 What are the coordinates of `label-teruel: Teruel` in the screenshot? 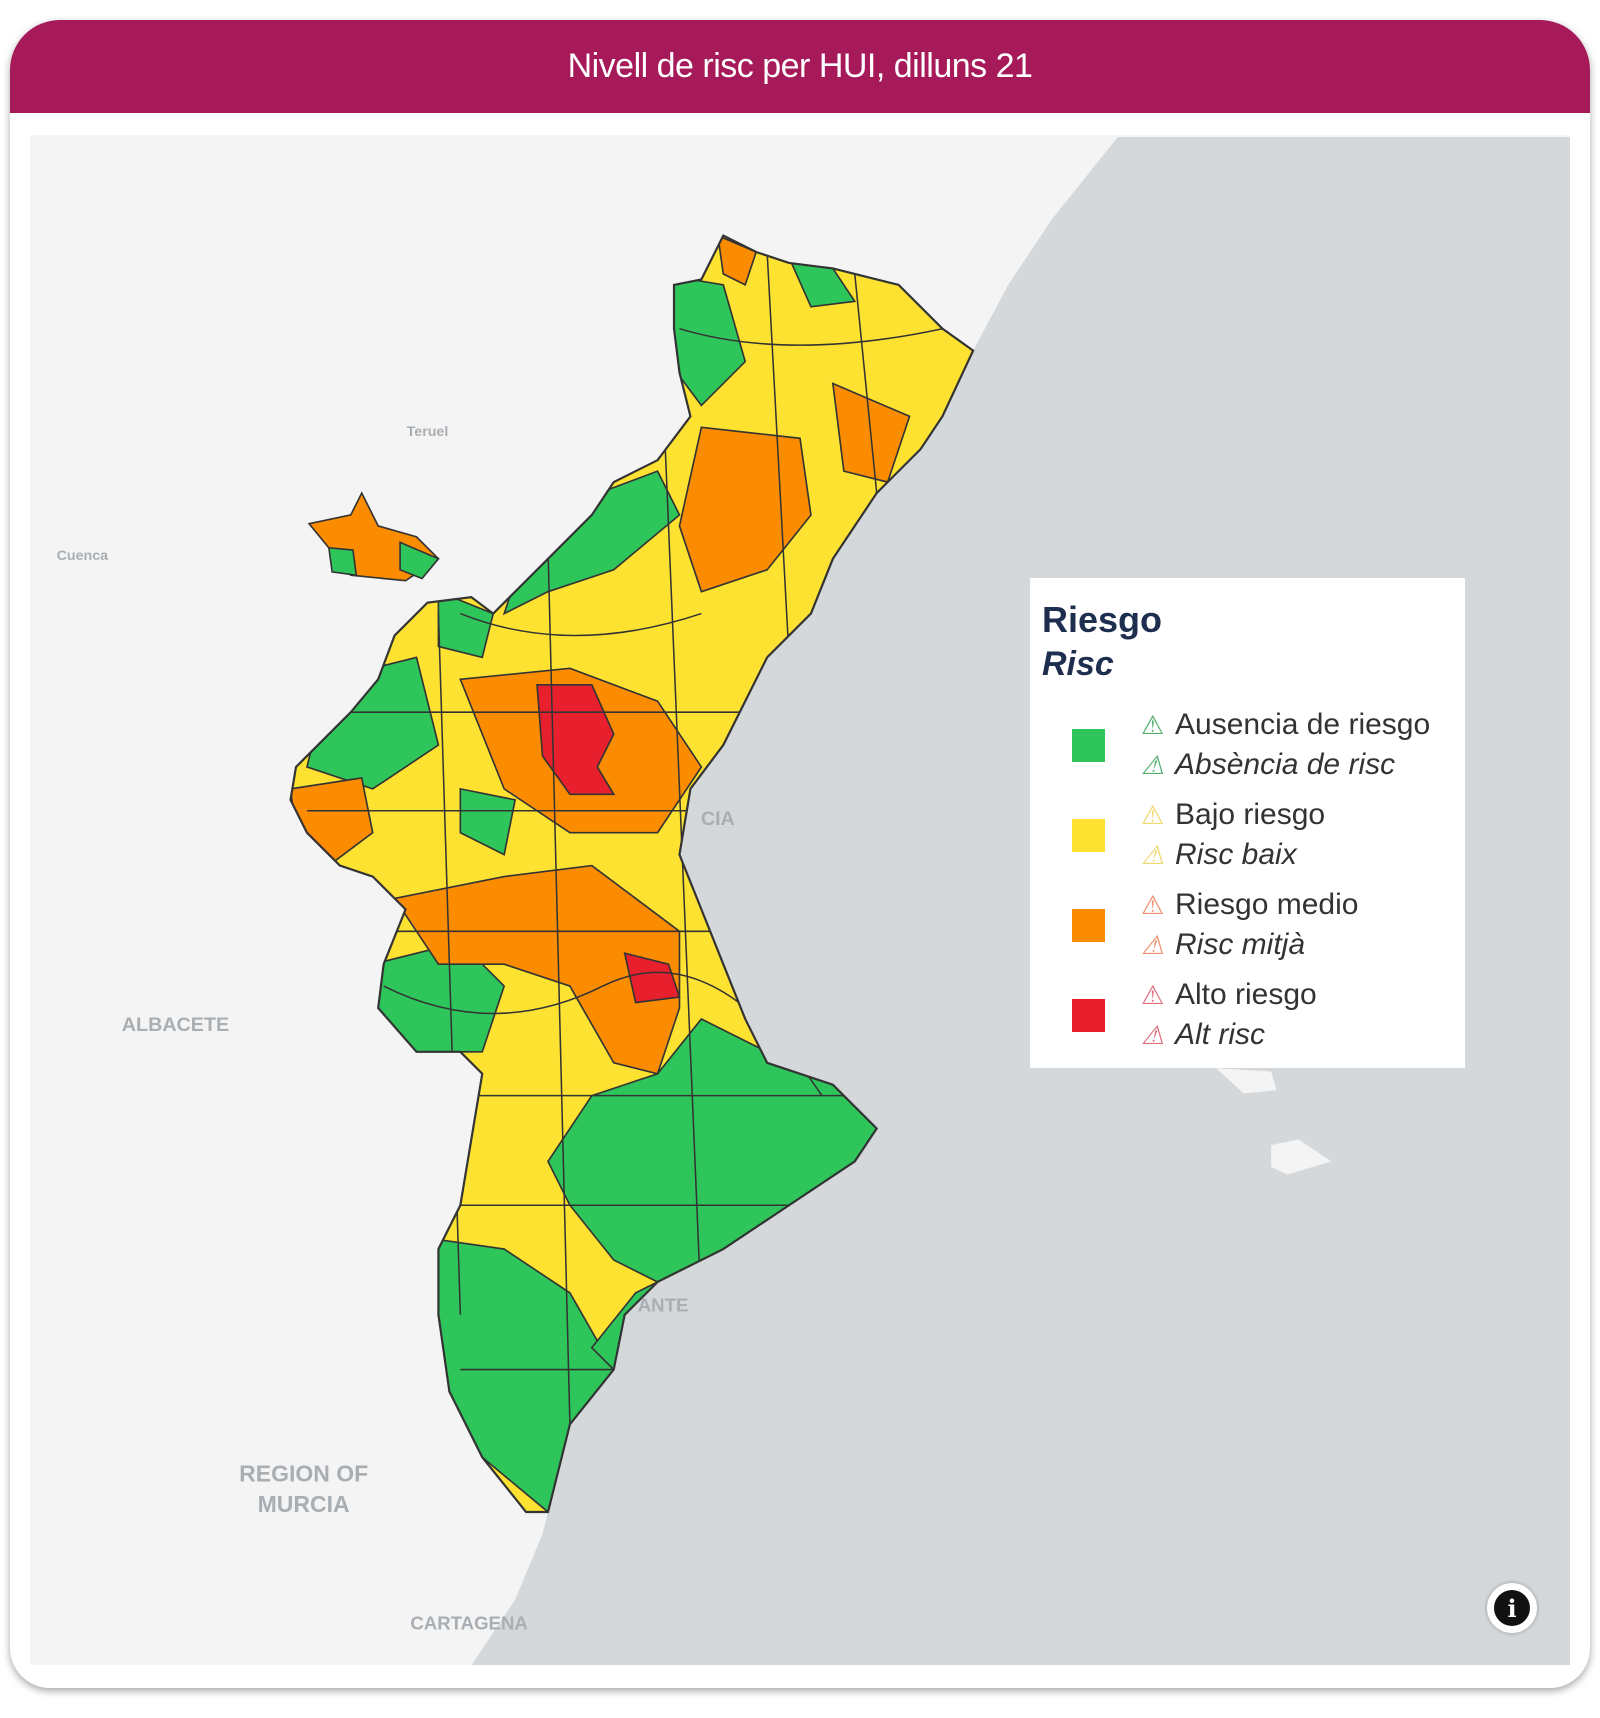 It's located at (428, 432).